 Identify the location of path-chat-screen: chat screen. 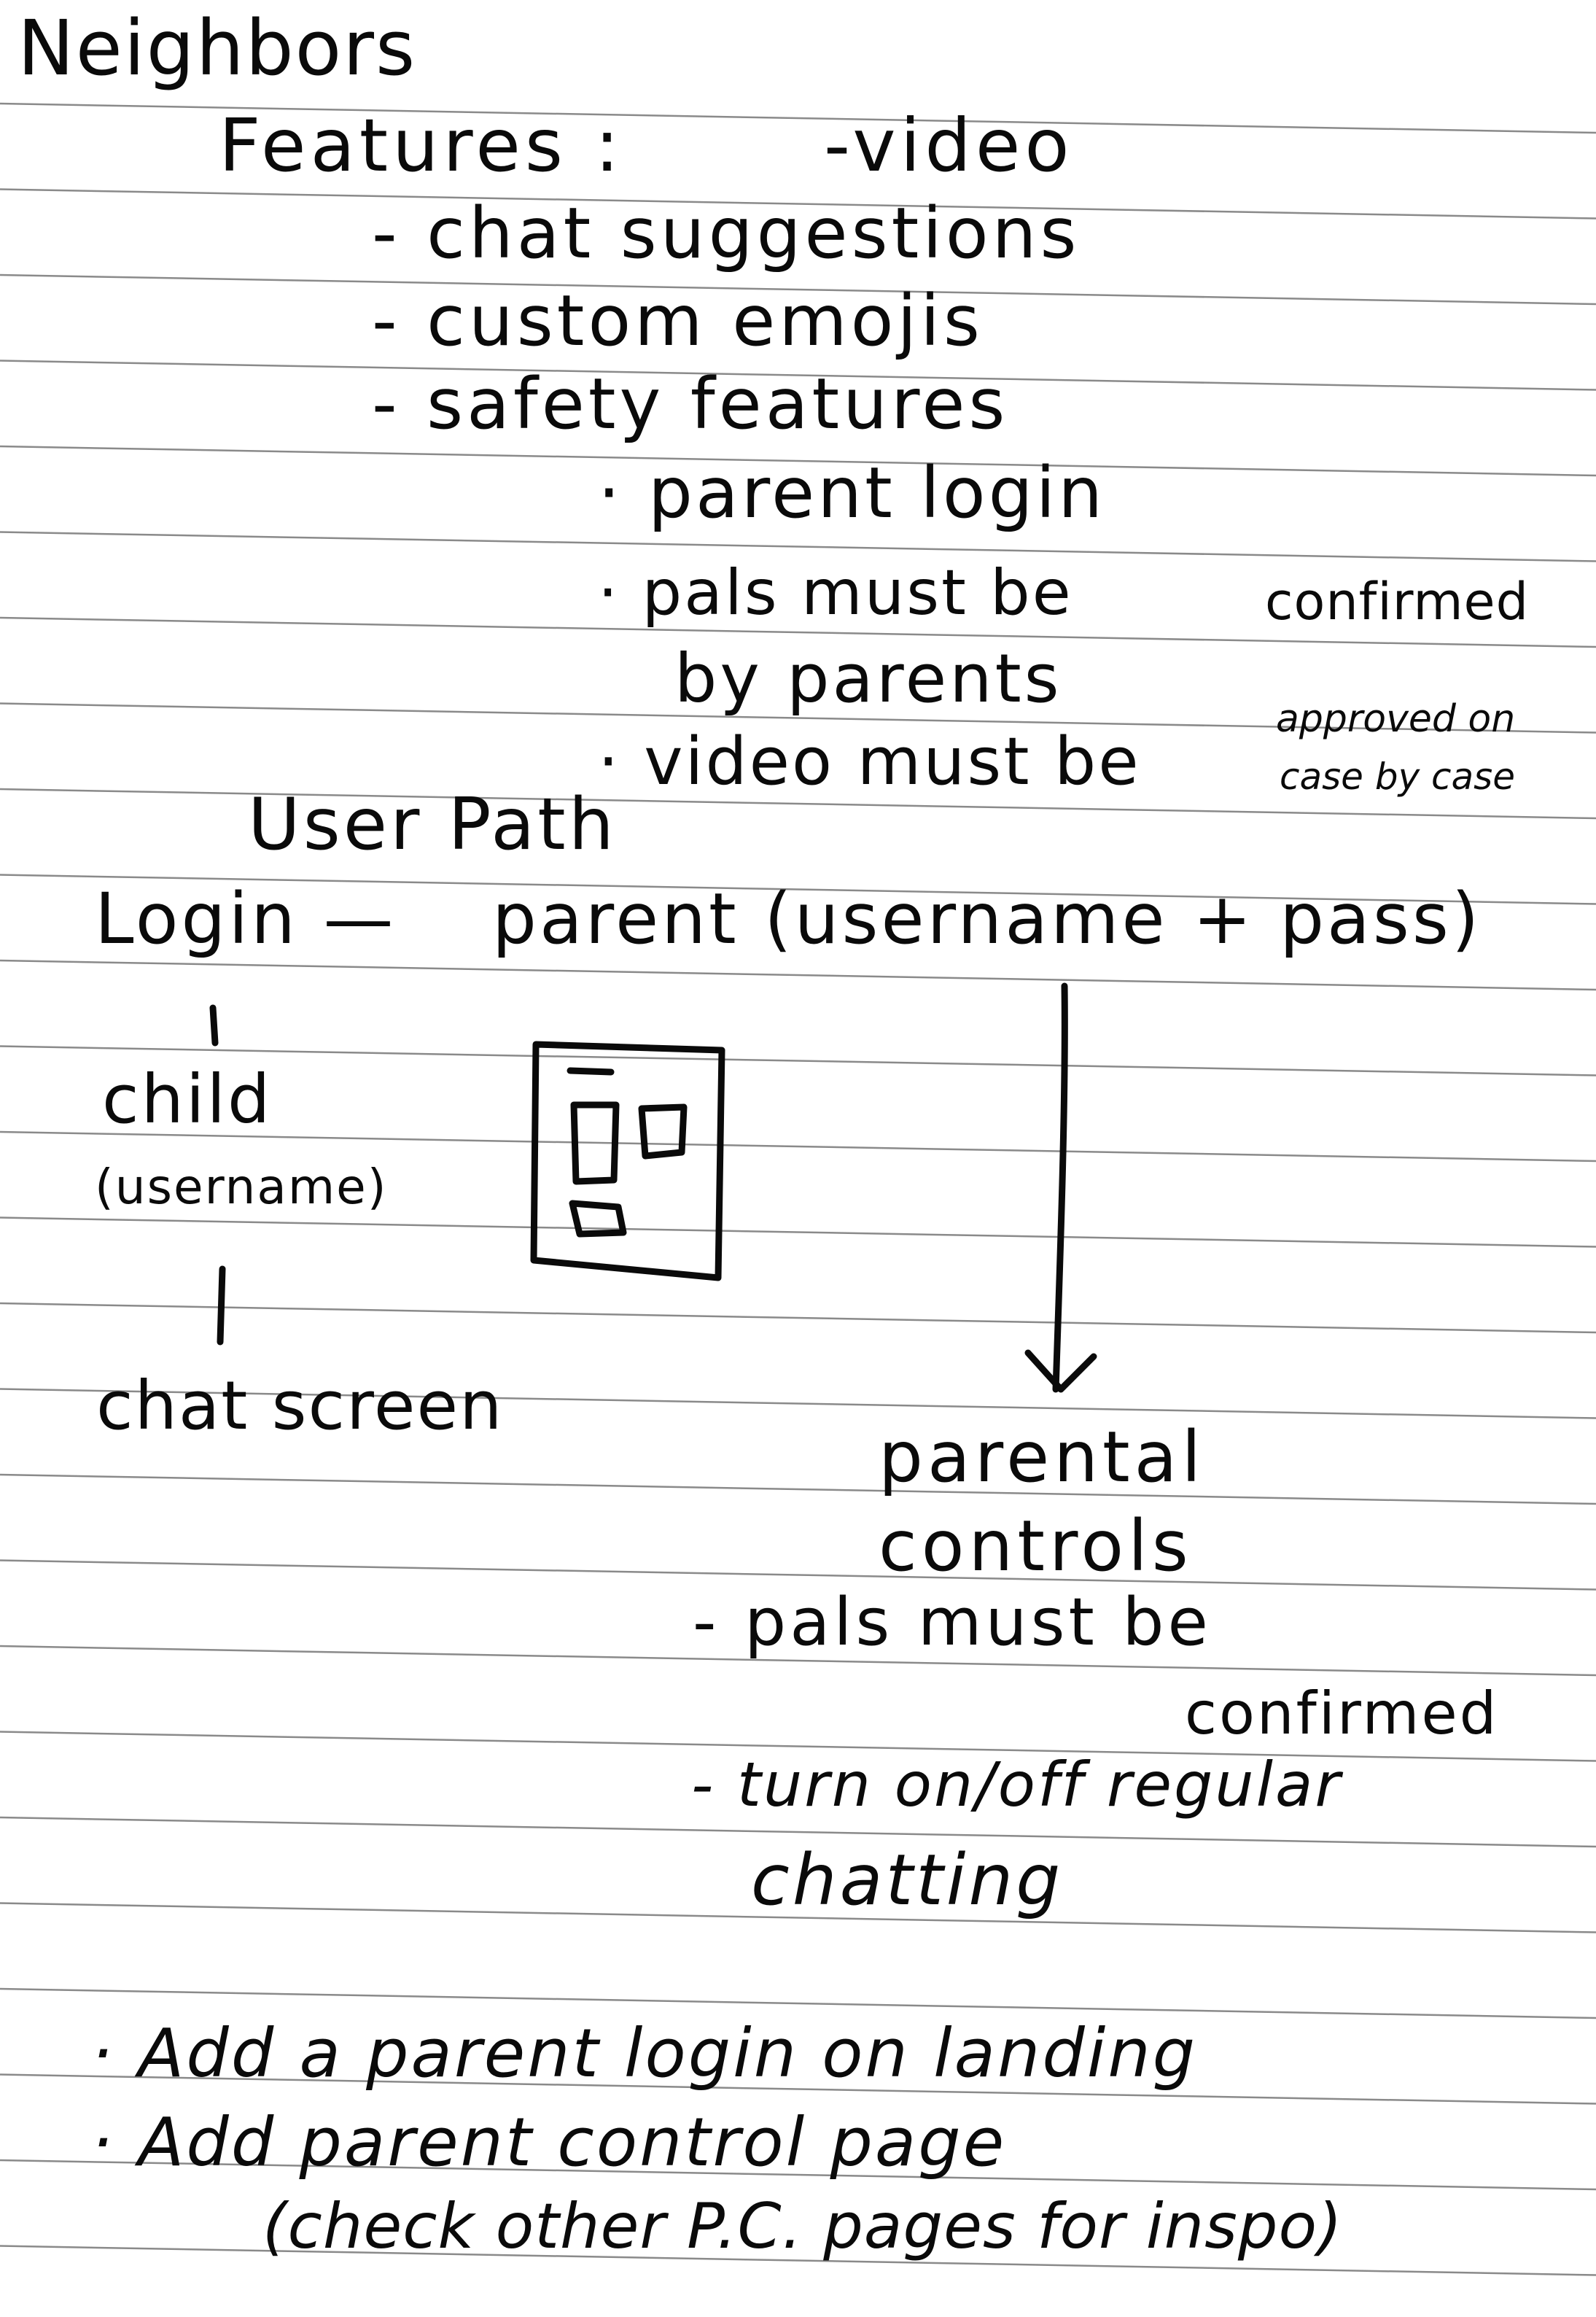
(300, 1406).